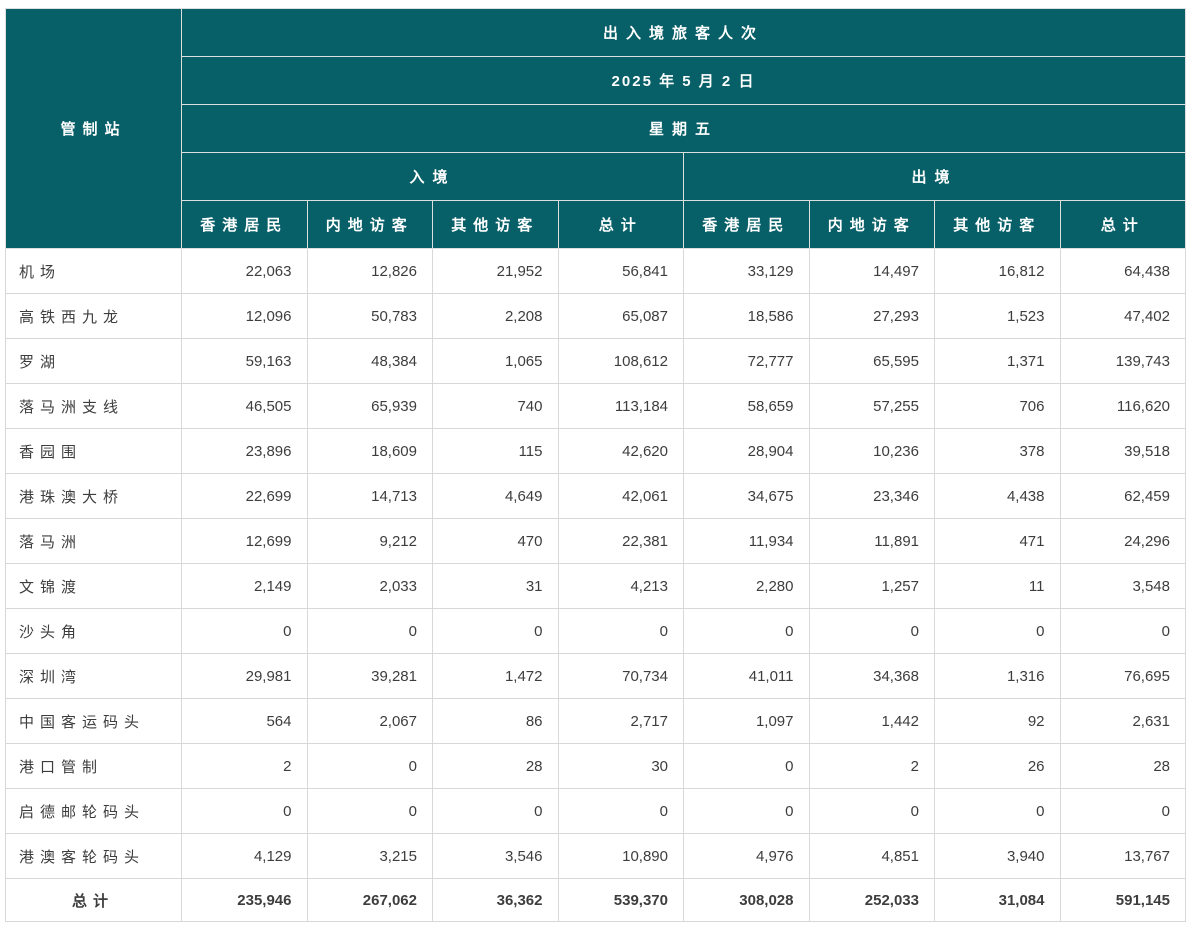  I want to click on traffic-value: 2,033, so click(369, 586).